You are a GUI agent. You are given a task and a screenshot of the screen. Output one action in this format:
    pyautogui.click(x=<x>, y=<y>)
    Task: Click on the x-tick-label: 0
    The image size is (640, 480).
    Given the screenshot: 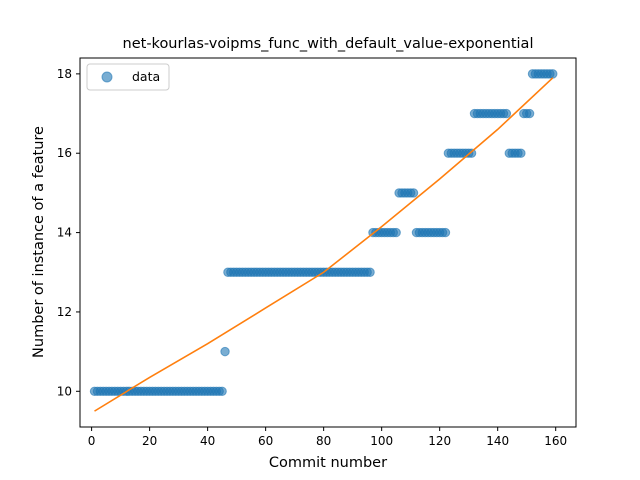 What is the action you would take?
    pyautogui.click(x=92, y=441)
    